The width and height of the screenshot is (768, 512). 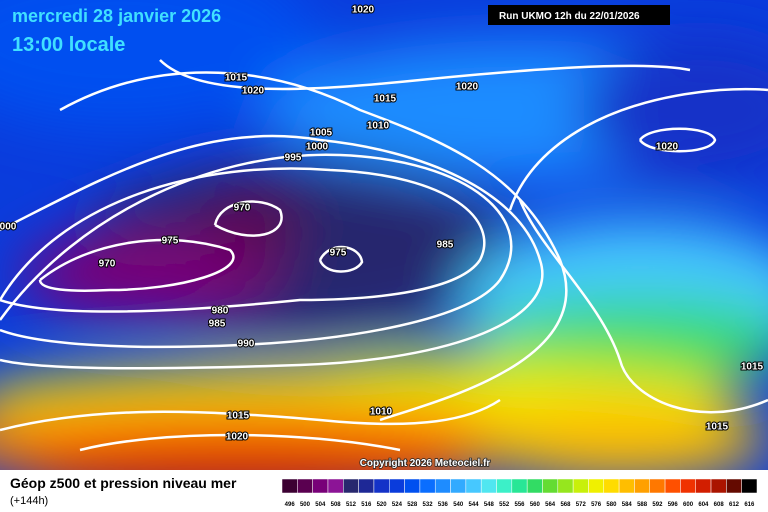 What do you see at coordinates (565, 505) in the screenshot?
I see `legend-label: 568` at bounding box center [565, 505].